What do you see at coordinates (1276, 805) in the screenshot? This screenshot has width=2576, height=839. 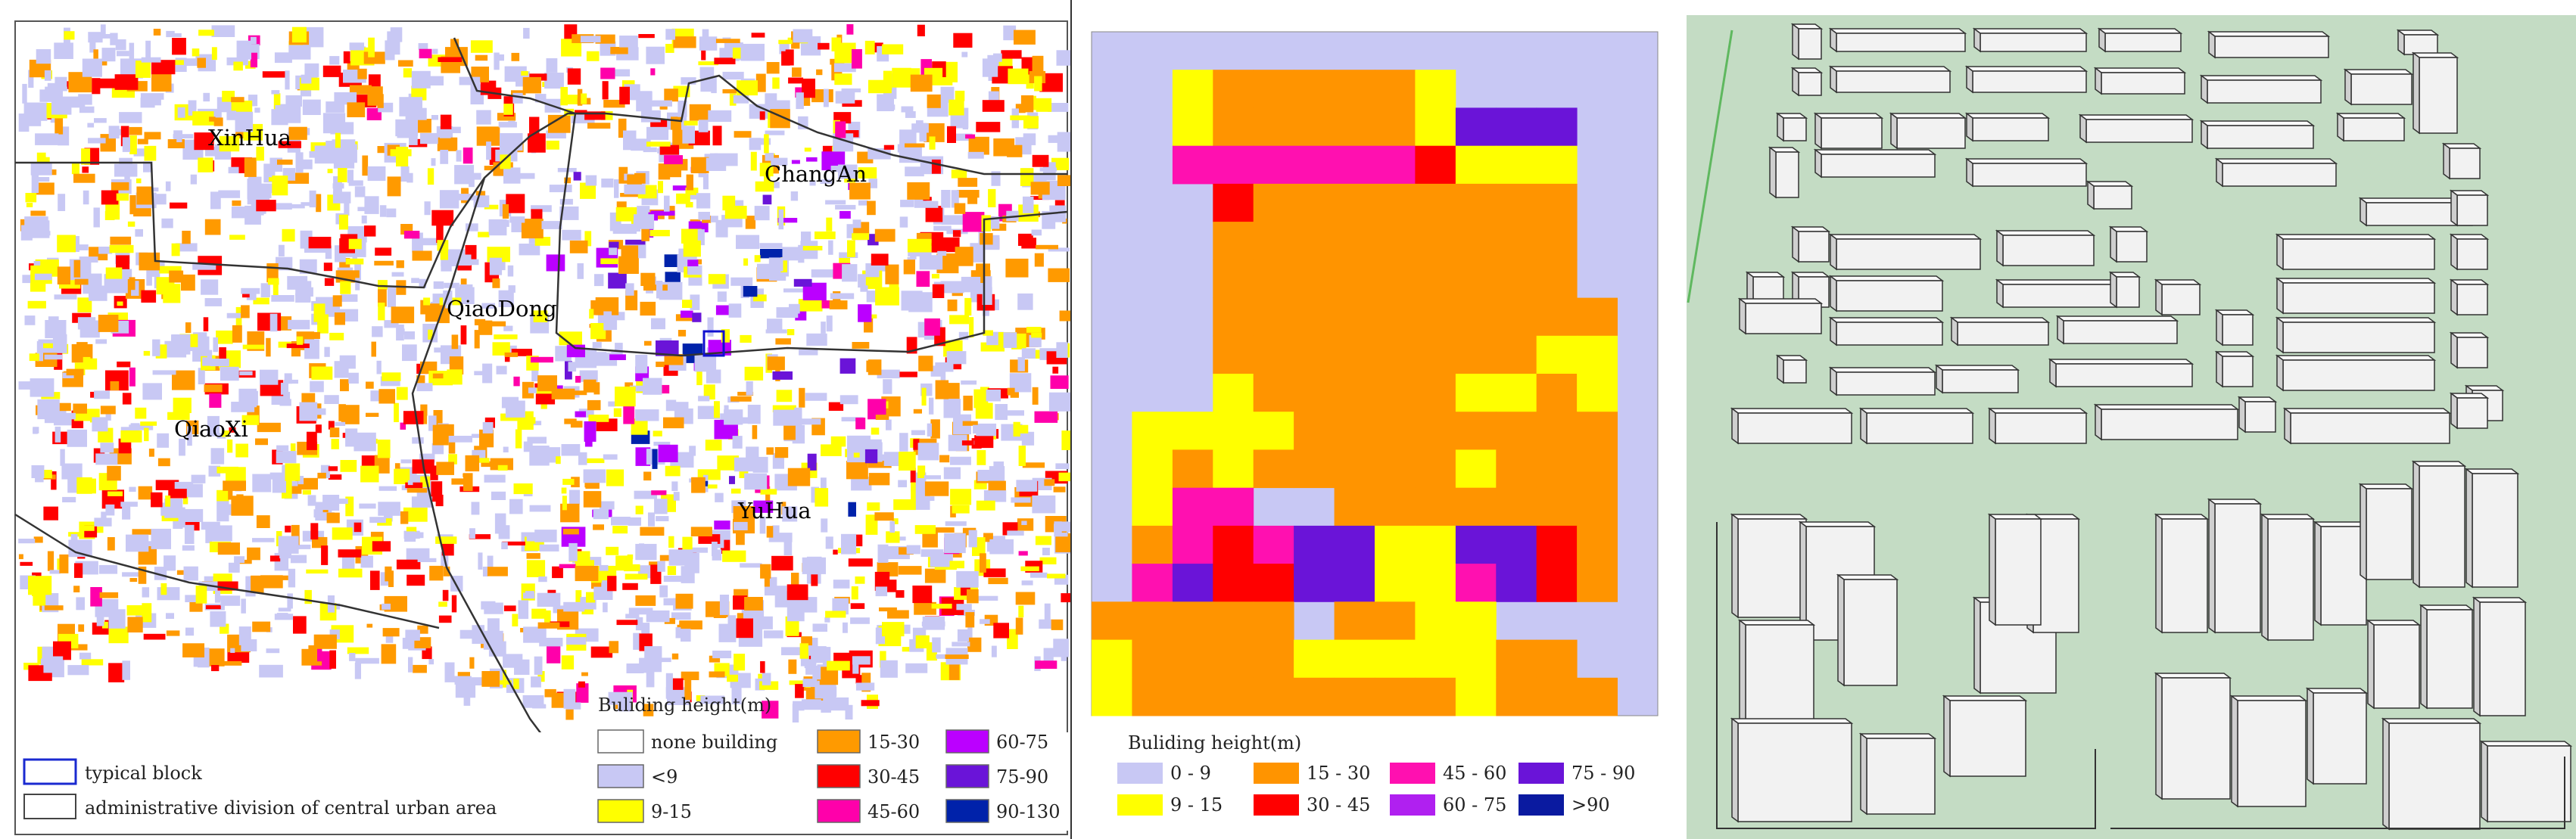 I see `block-legend-swatch` at bounding box center [1276, 805].